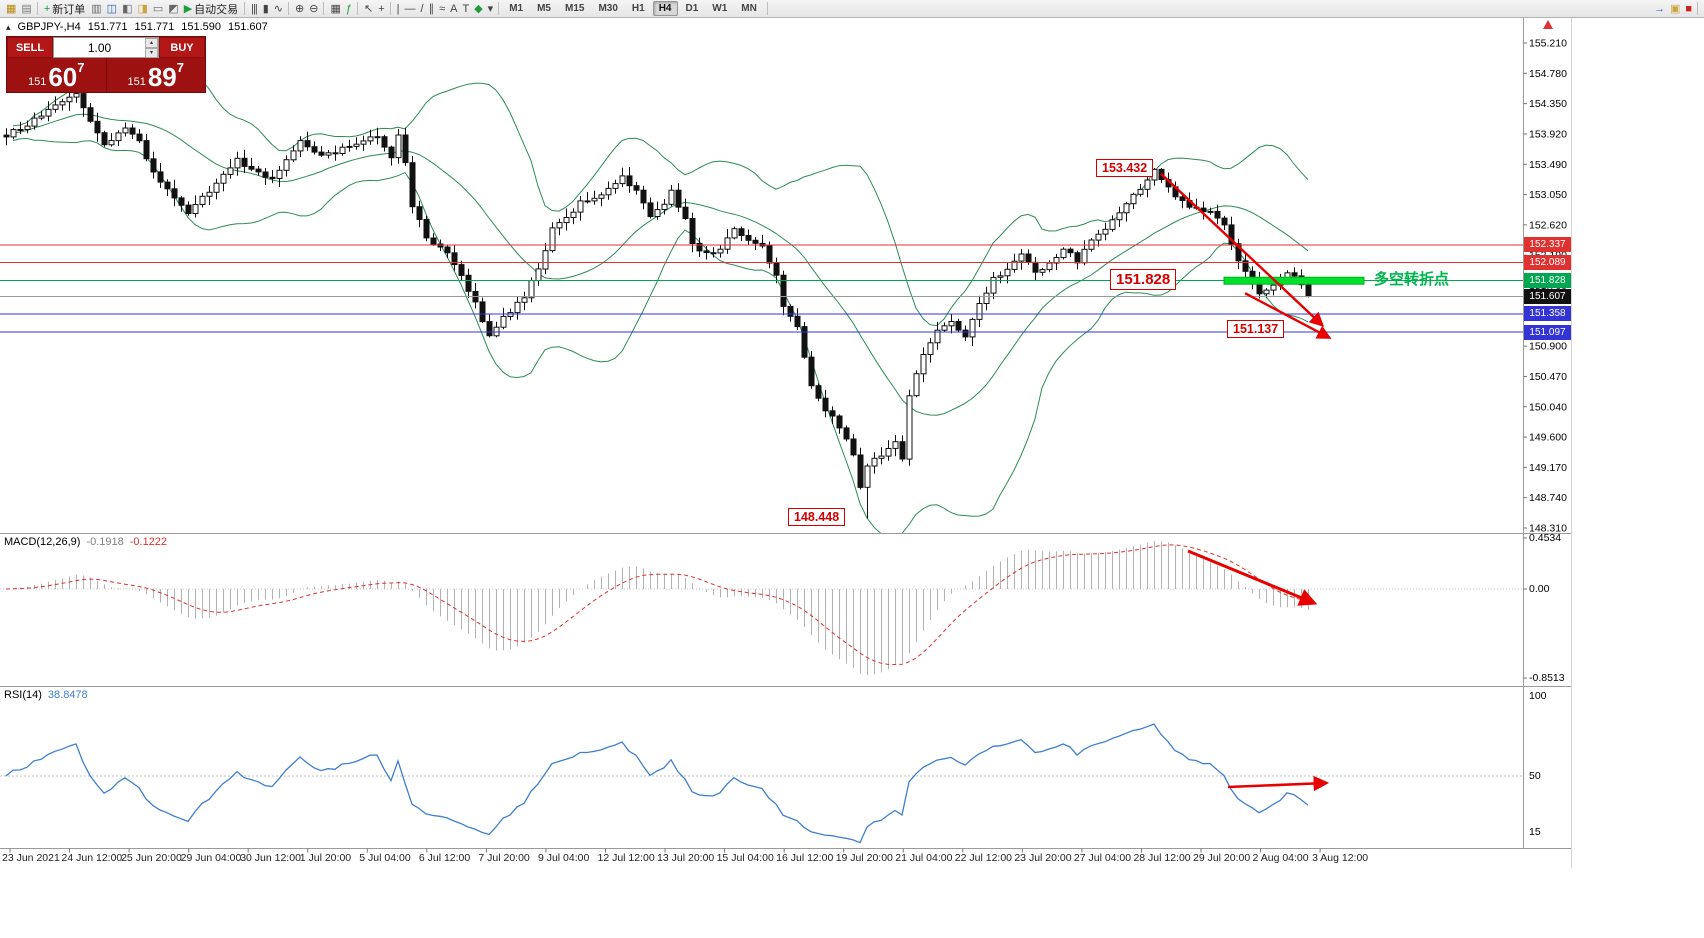  I want to click on channel-icon-glyph: ∥, so click(431, 8).